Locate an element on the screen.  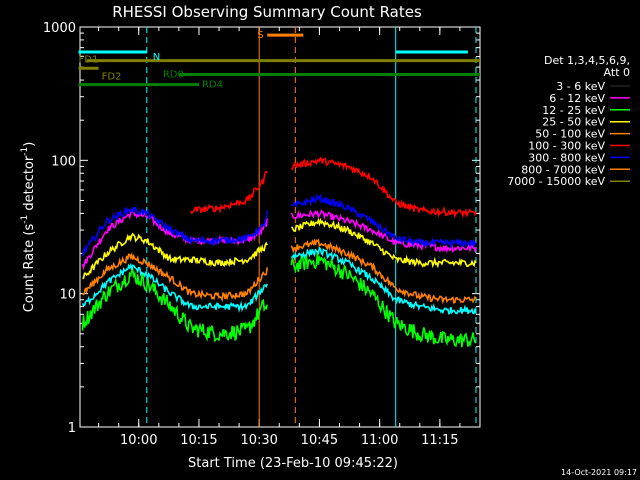
legend-entry-label: 6 - 12 keV is located at coordinates (577, 98).